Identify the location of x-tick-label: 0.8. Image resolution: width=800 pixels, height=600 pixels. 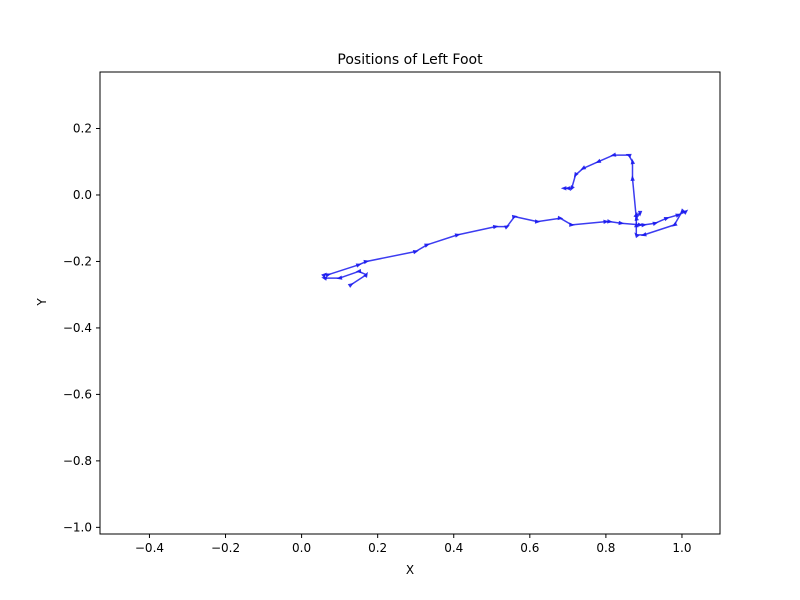
(605, 548).